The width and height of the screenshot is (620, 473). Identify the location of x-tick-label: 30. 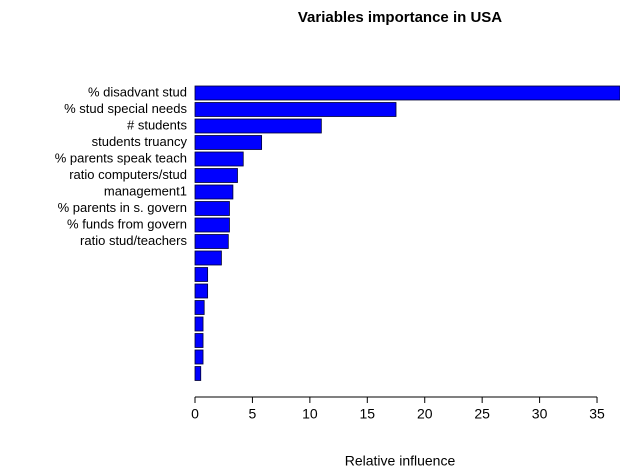
(540, 414).